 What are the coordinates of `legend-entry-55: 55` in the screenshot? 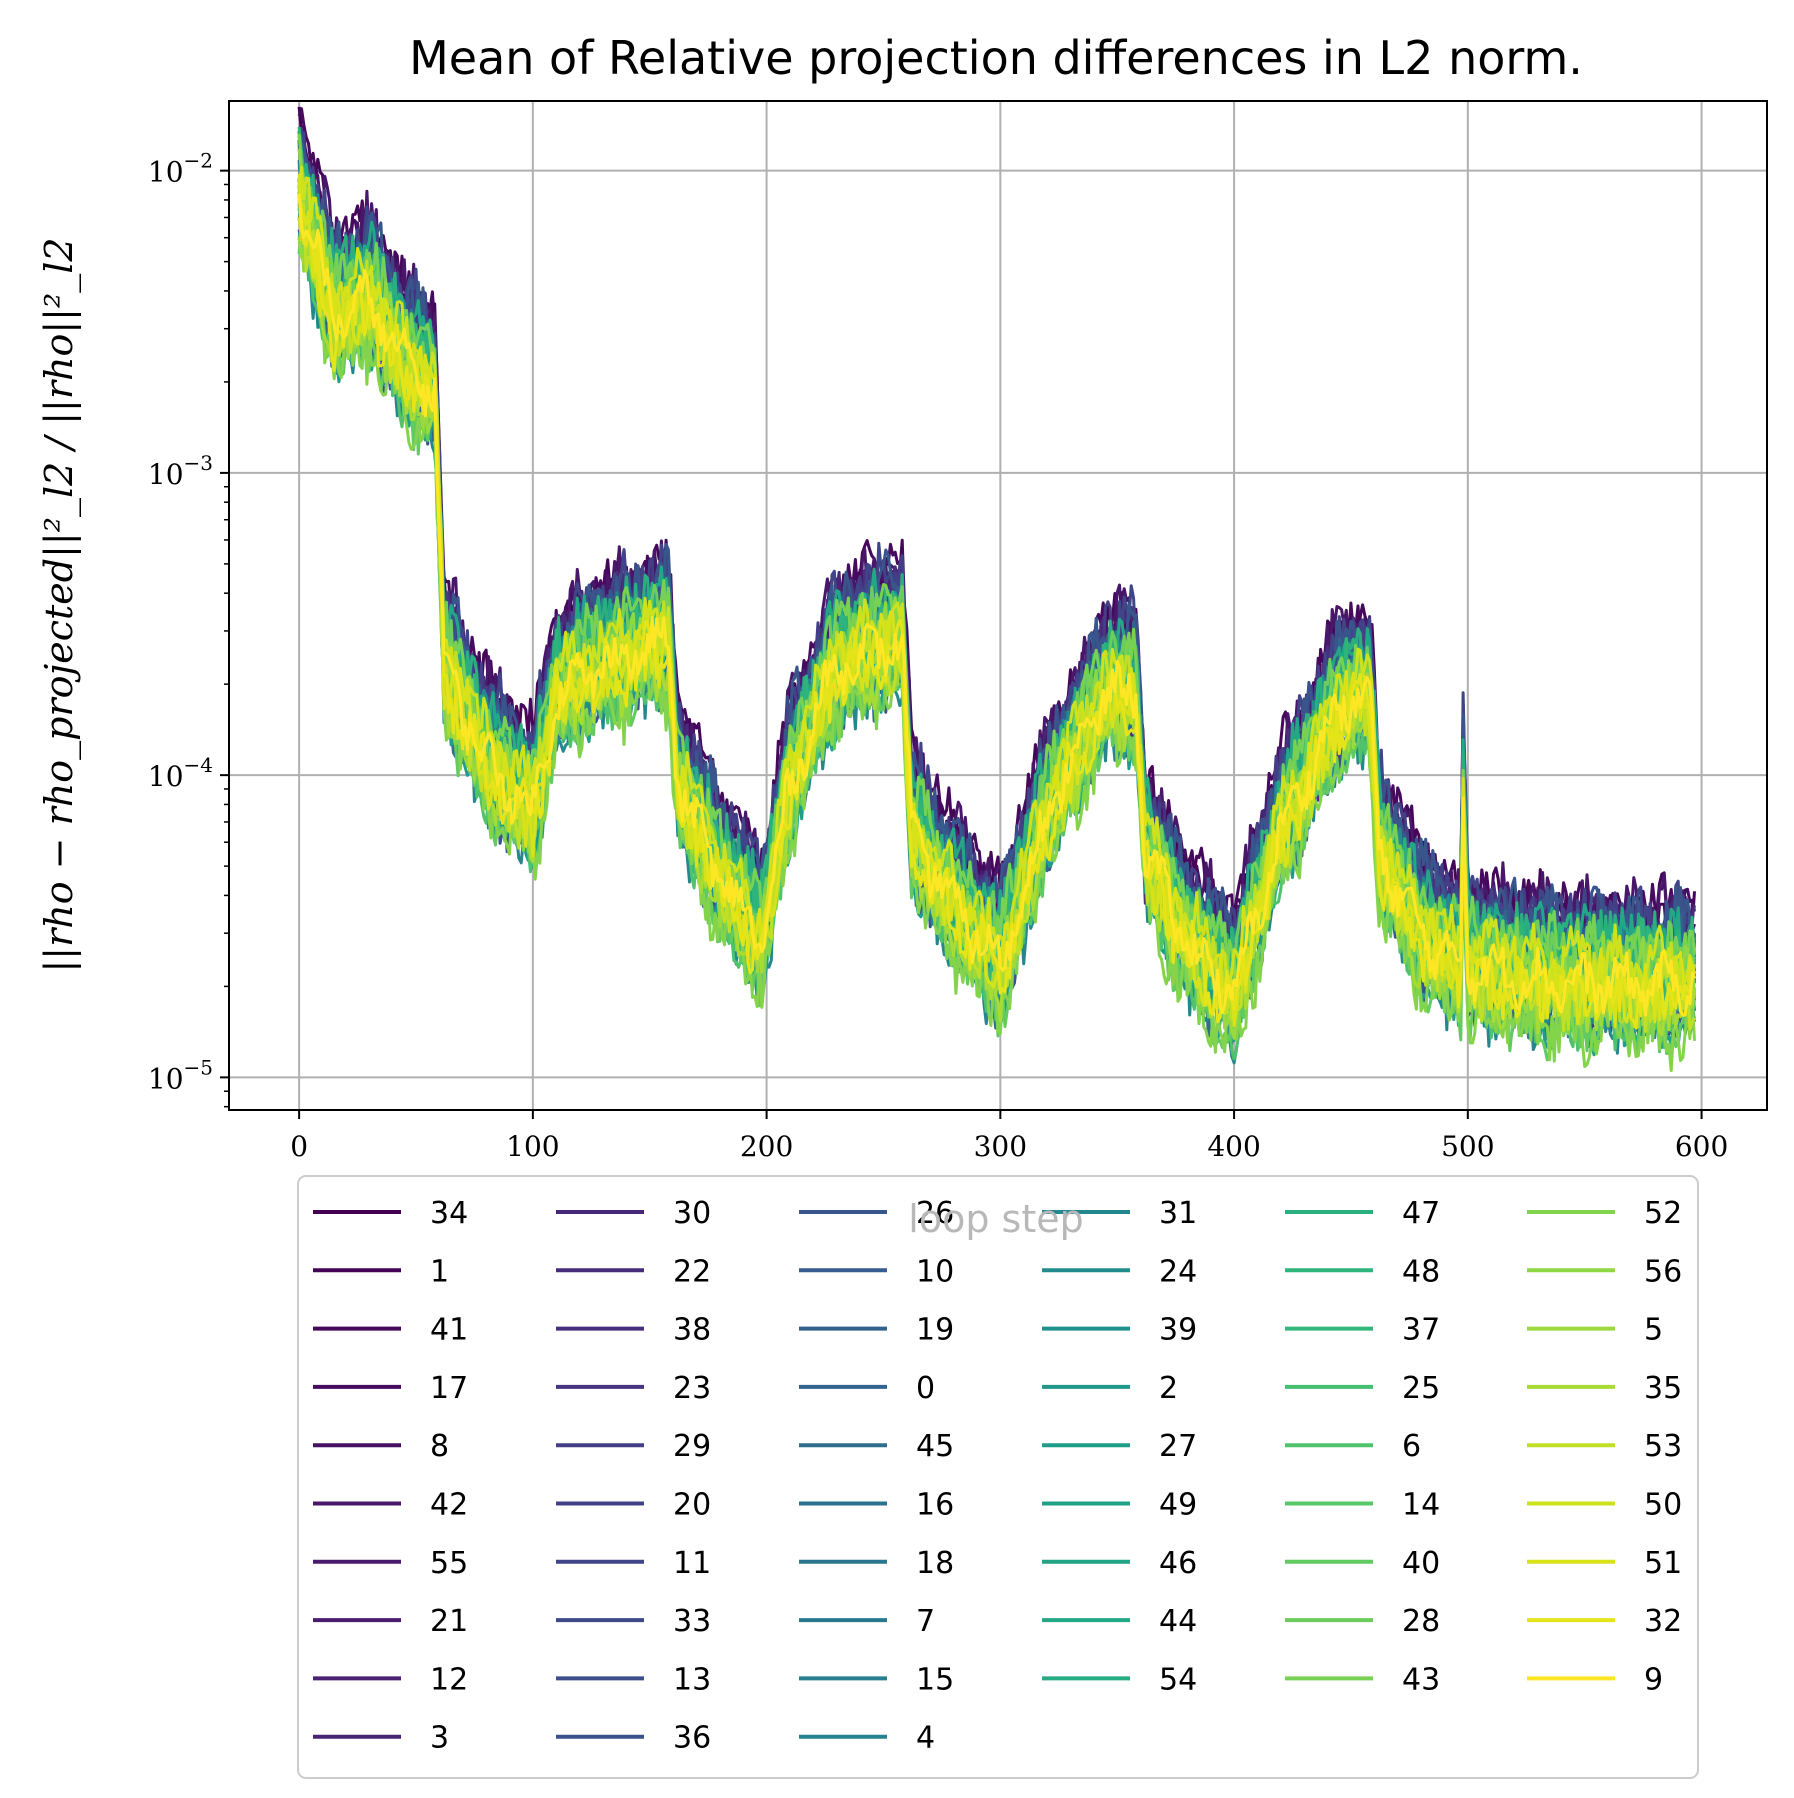 It's located at (390, 1563).